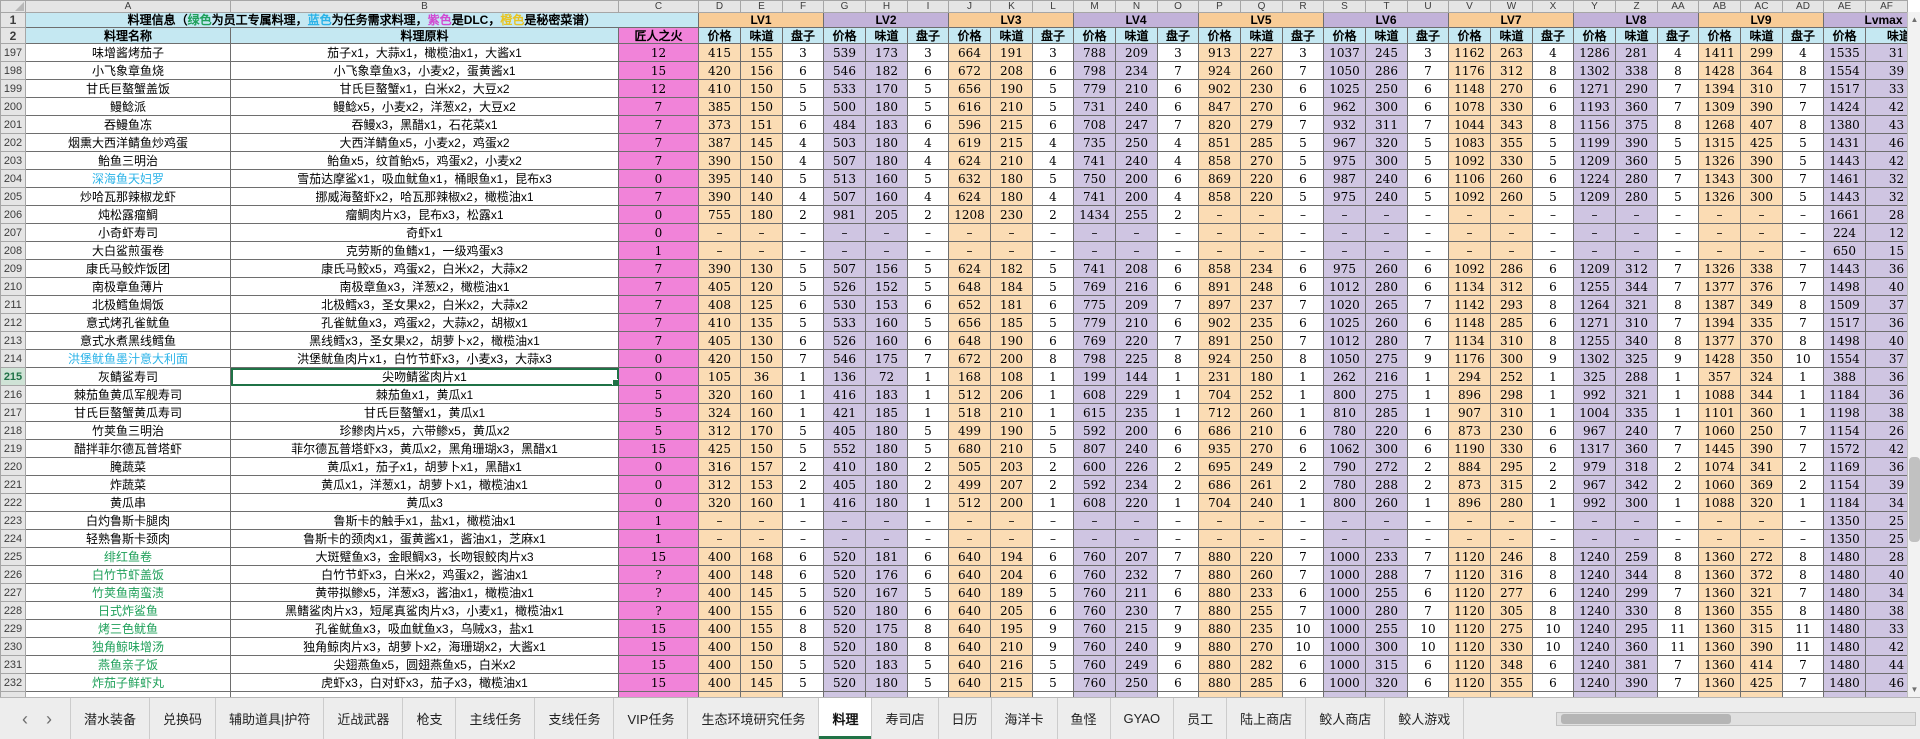 The height and width of the screenshot is (739, 1920). What do you see at coordinates (1011, 502) in the screenshot?
I see `cell-taste-lv3: 200` at bounding box center [1011, 502].